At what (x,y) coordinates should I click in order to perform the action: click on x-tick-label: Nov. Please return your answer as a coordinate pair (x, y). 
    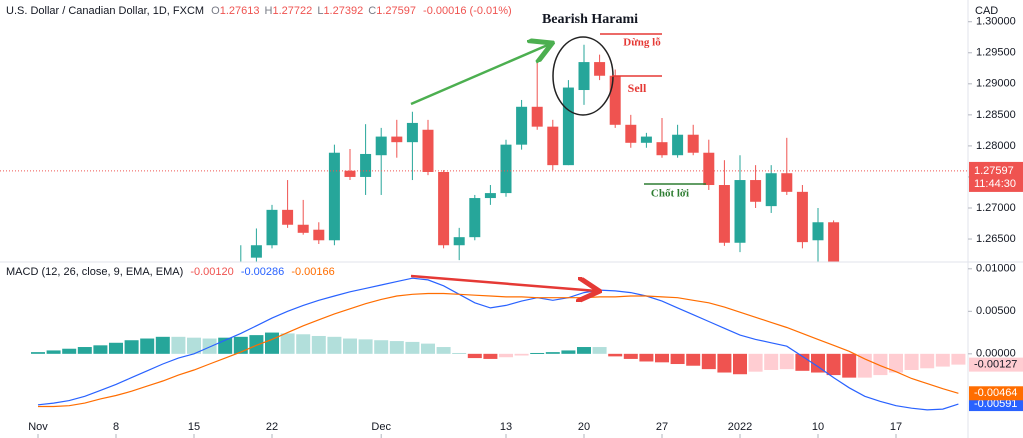
    Looking at the image, I should click on (38, 427).